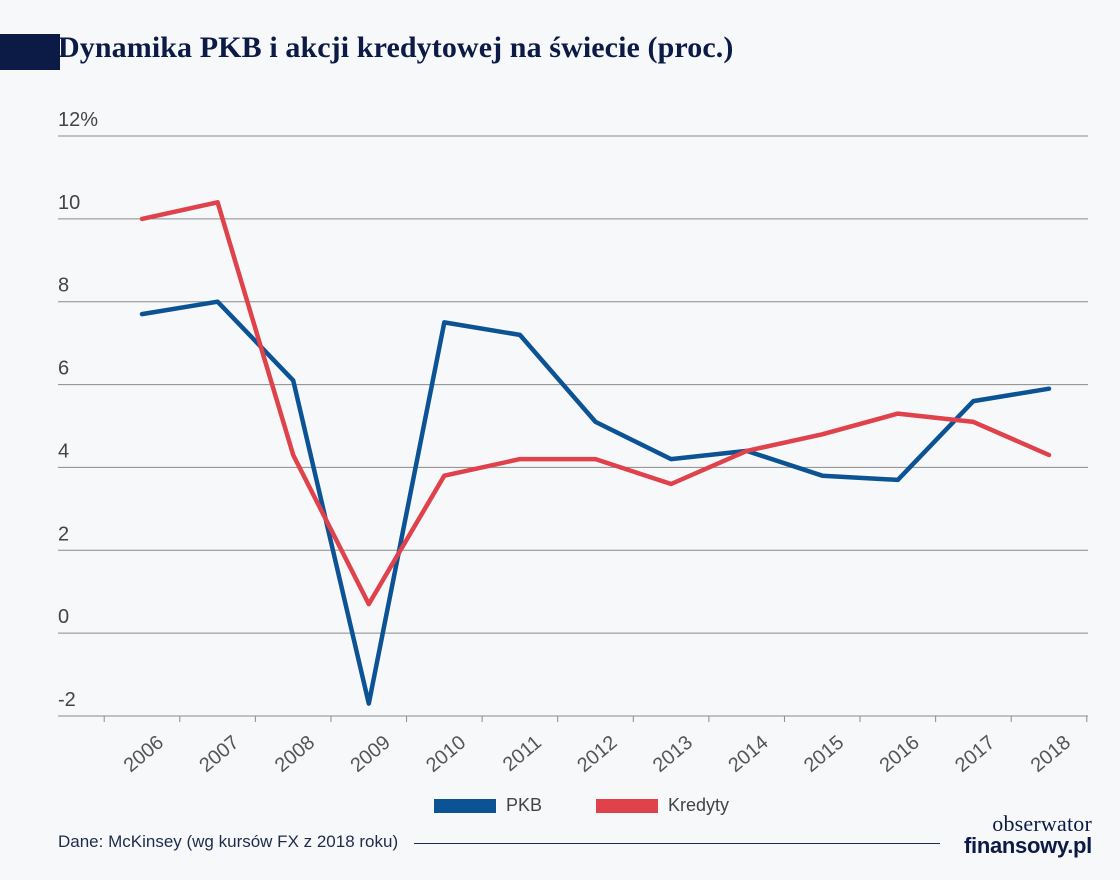 Image resolution: width=1120 pixels, height=880 pixels. Describe the element at coordinates (524, 805) in the screenshot. I see `legend-label-pkb: PKB` at that location.